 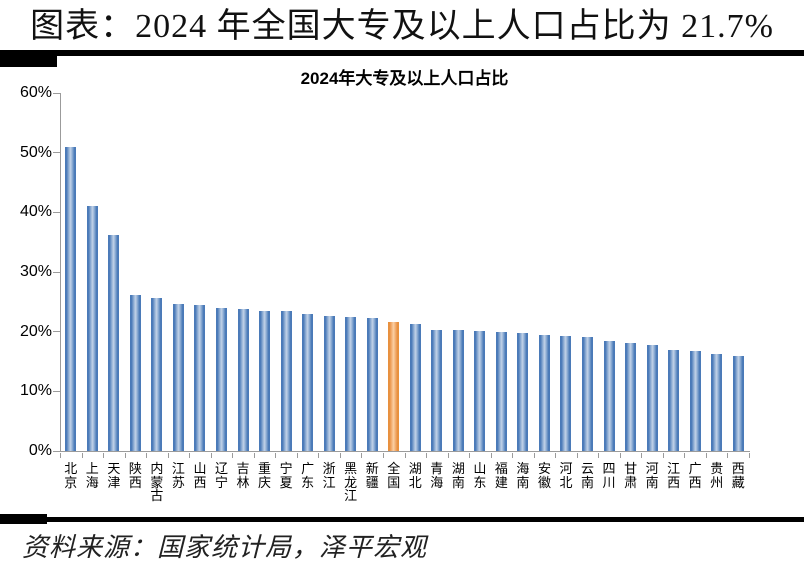 I want to click on bar-山西, so click(x=200, y=377).